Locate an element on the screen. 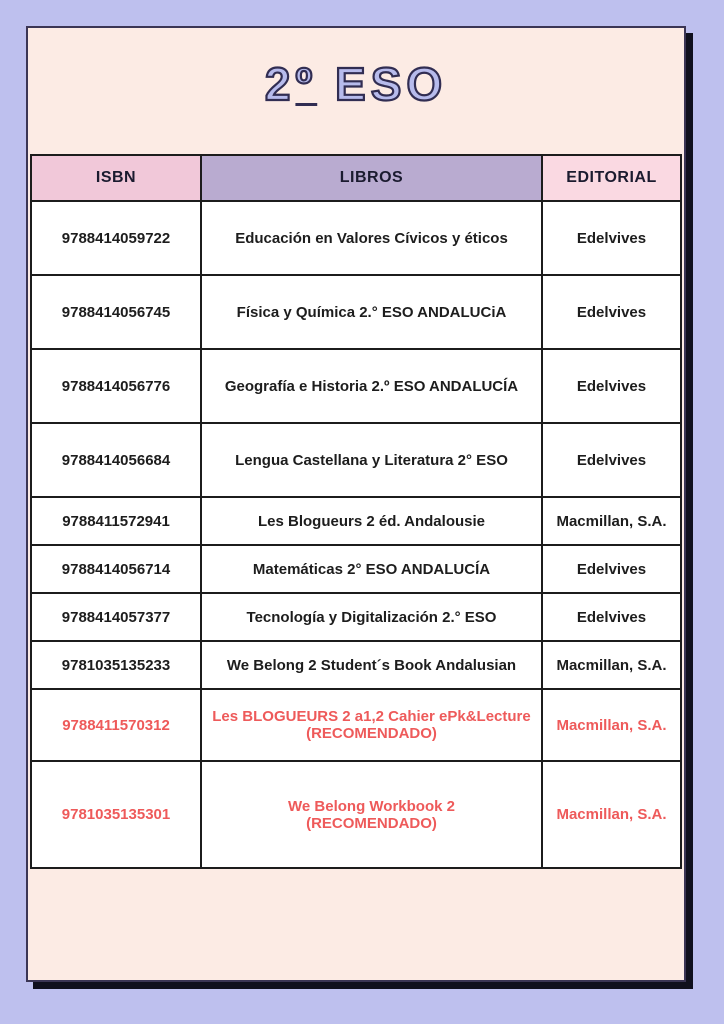  title-number: 2 is located at coordinates (280, 84).